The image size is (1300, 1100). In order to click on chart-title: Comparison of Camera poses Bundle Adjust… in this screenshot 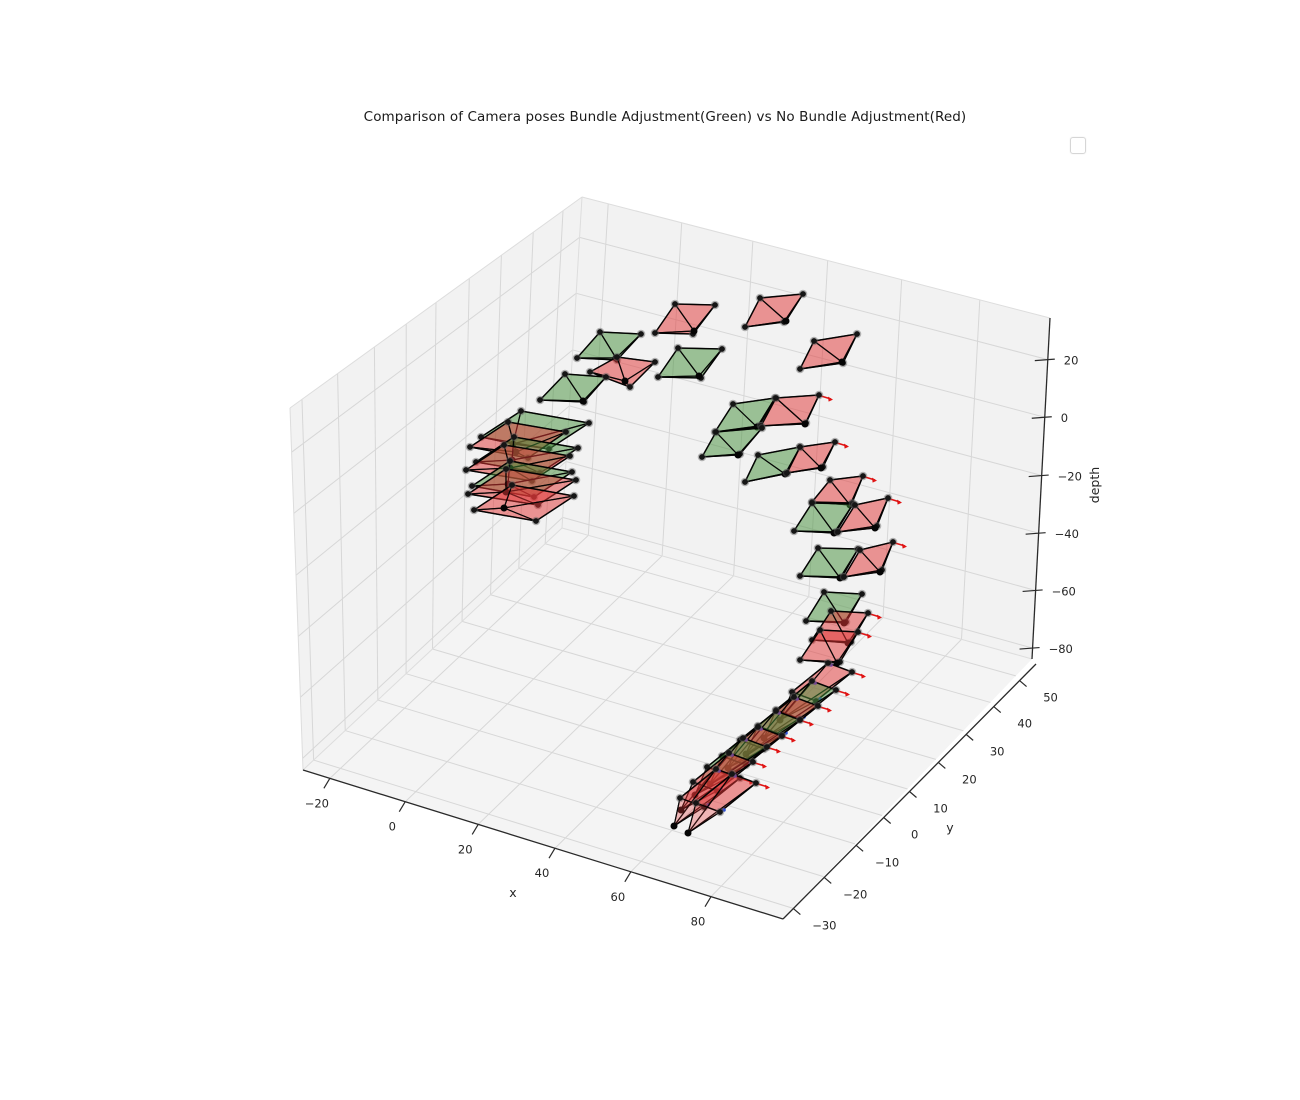, I will do `click(665, 117)`.